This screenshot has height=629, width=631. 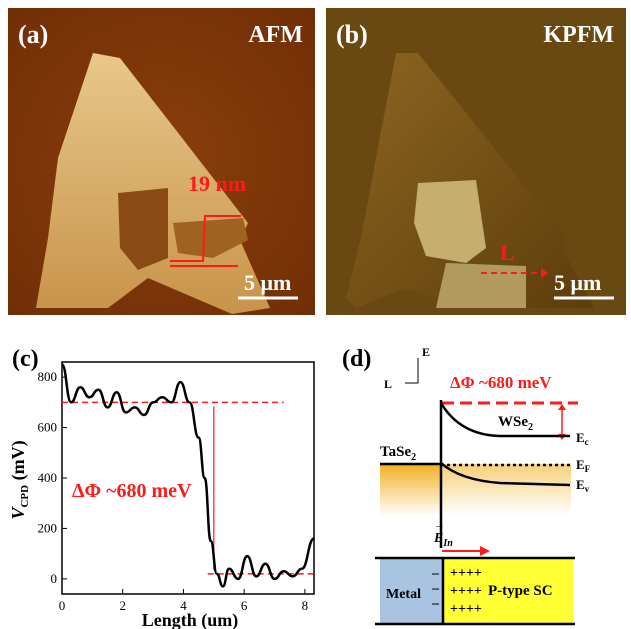 I want to click on x-tick-label: 2, so click(x=122, y=605).